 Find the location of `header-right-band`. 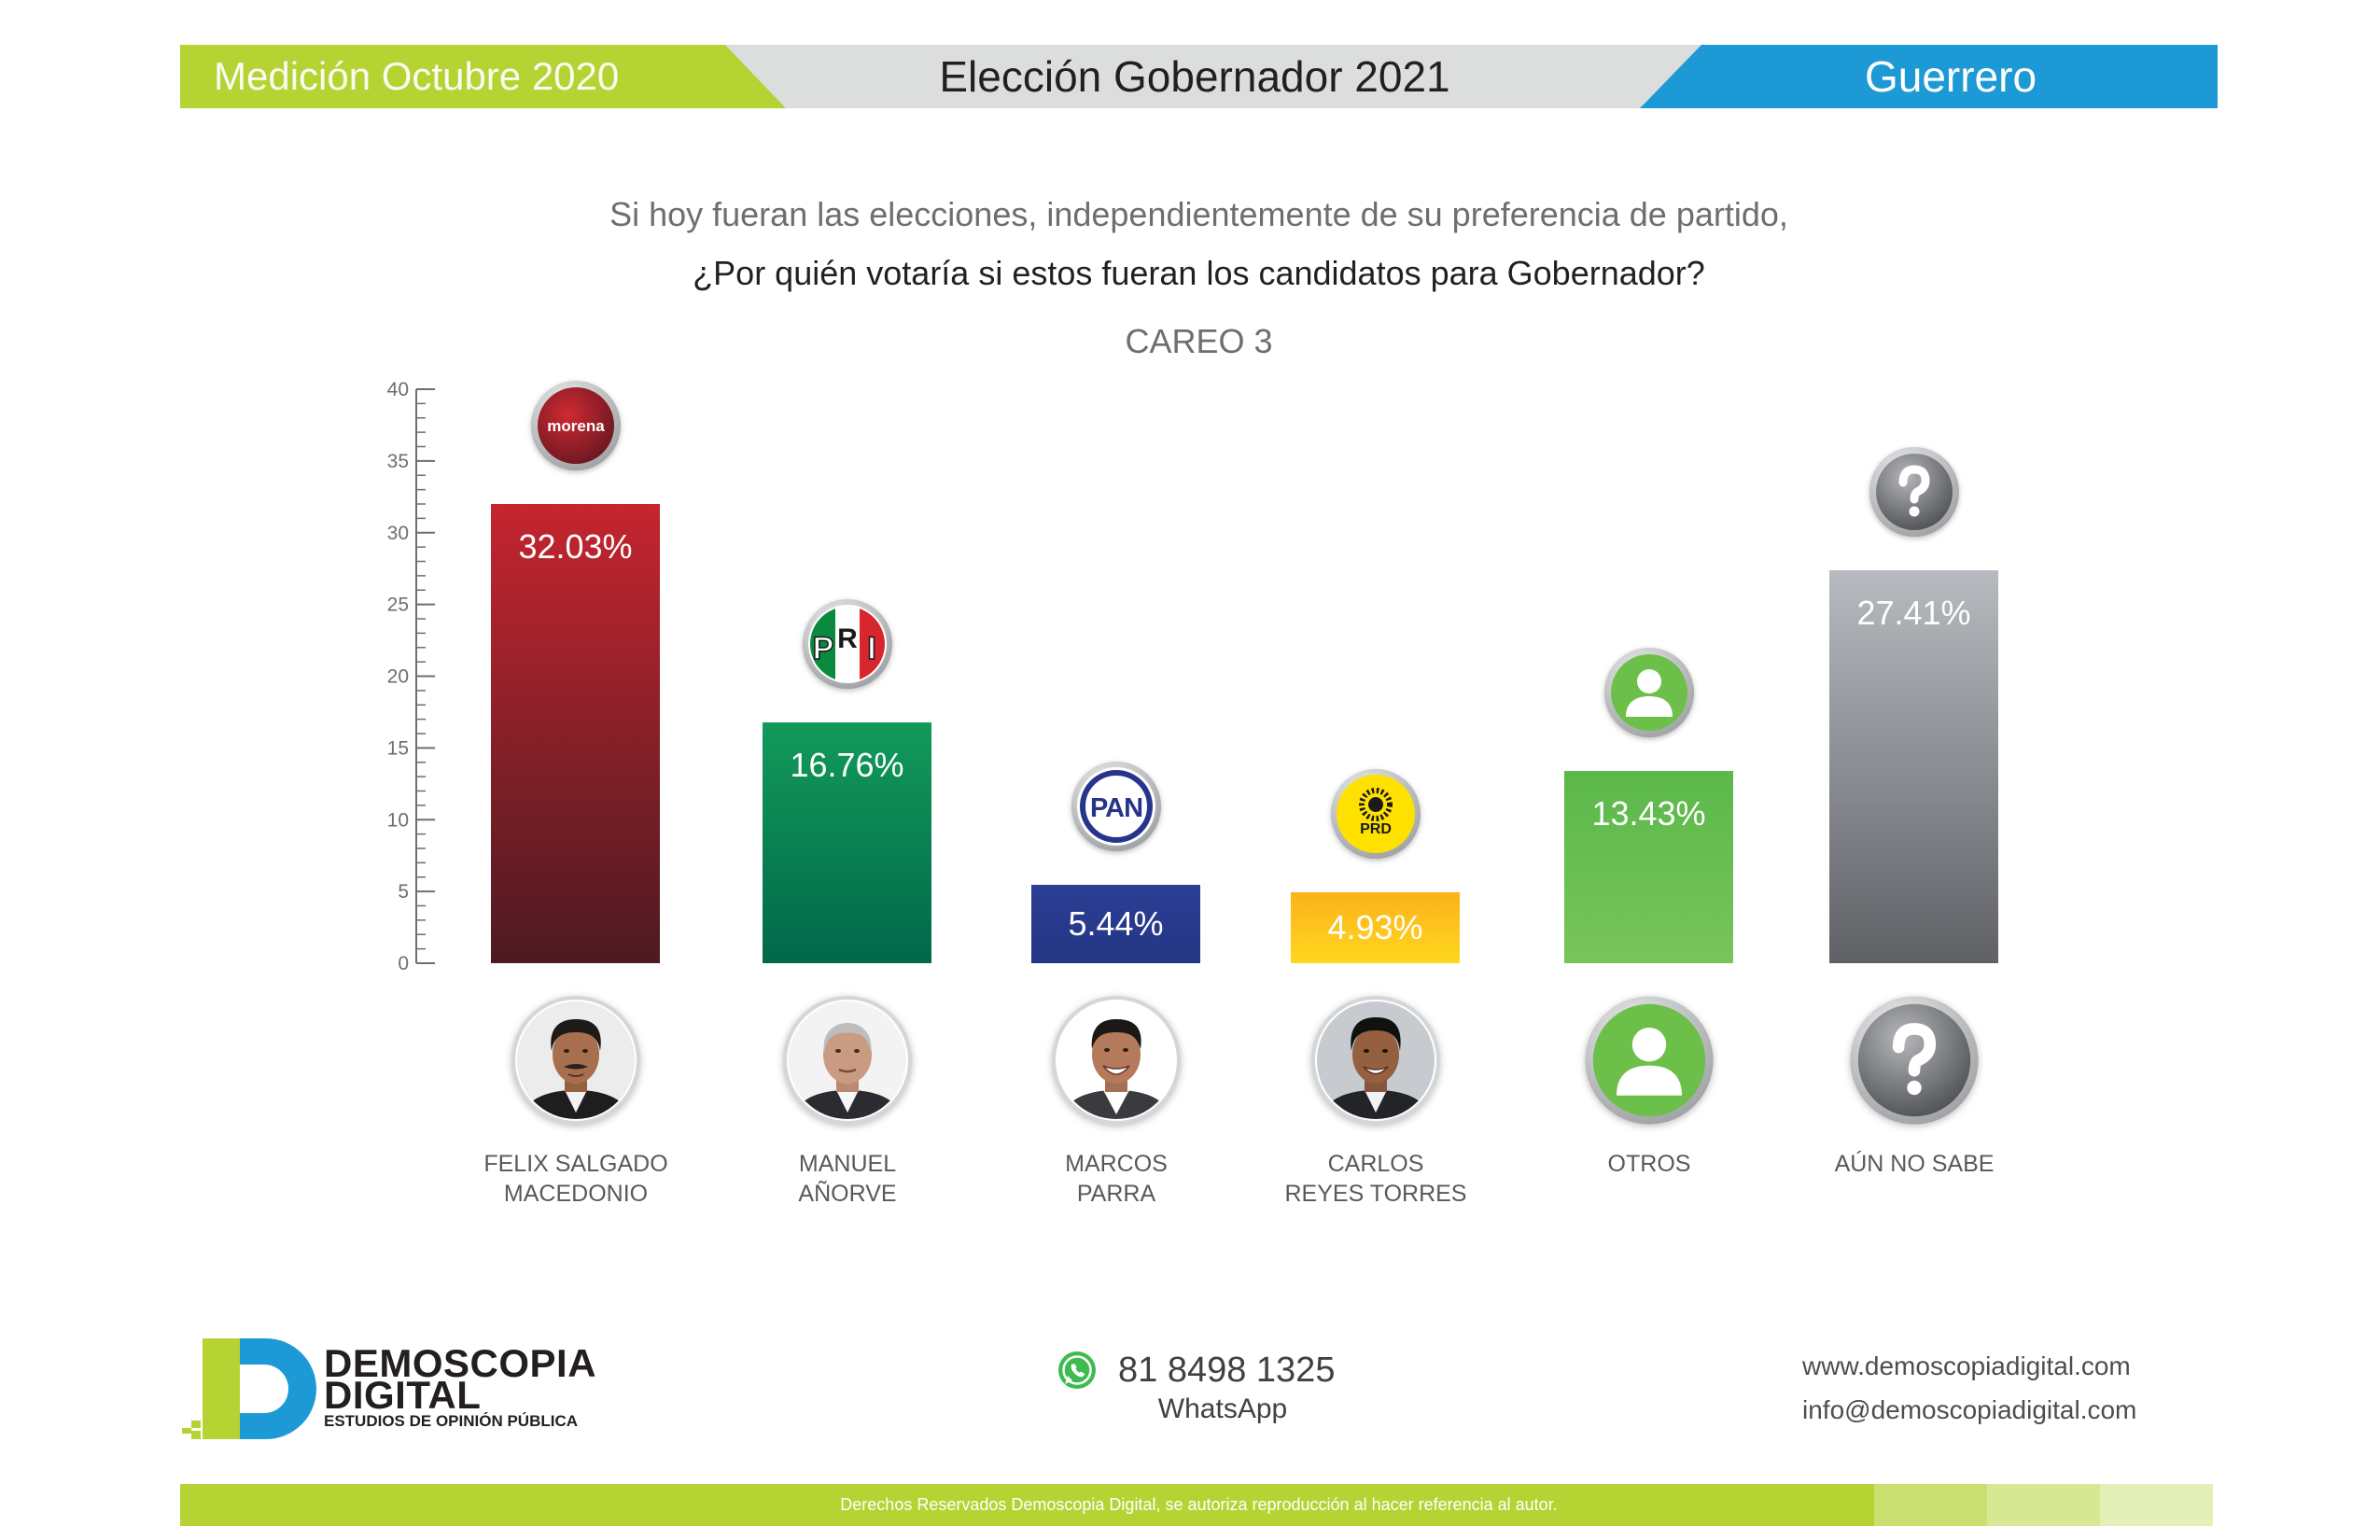

header-right-band is located at coordinates (1929, 76).